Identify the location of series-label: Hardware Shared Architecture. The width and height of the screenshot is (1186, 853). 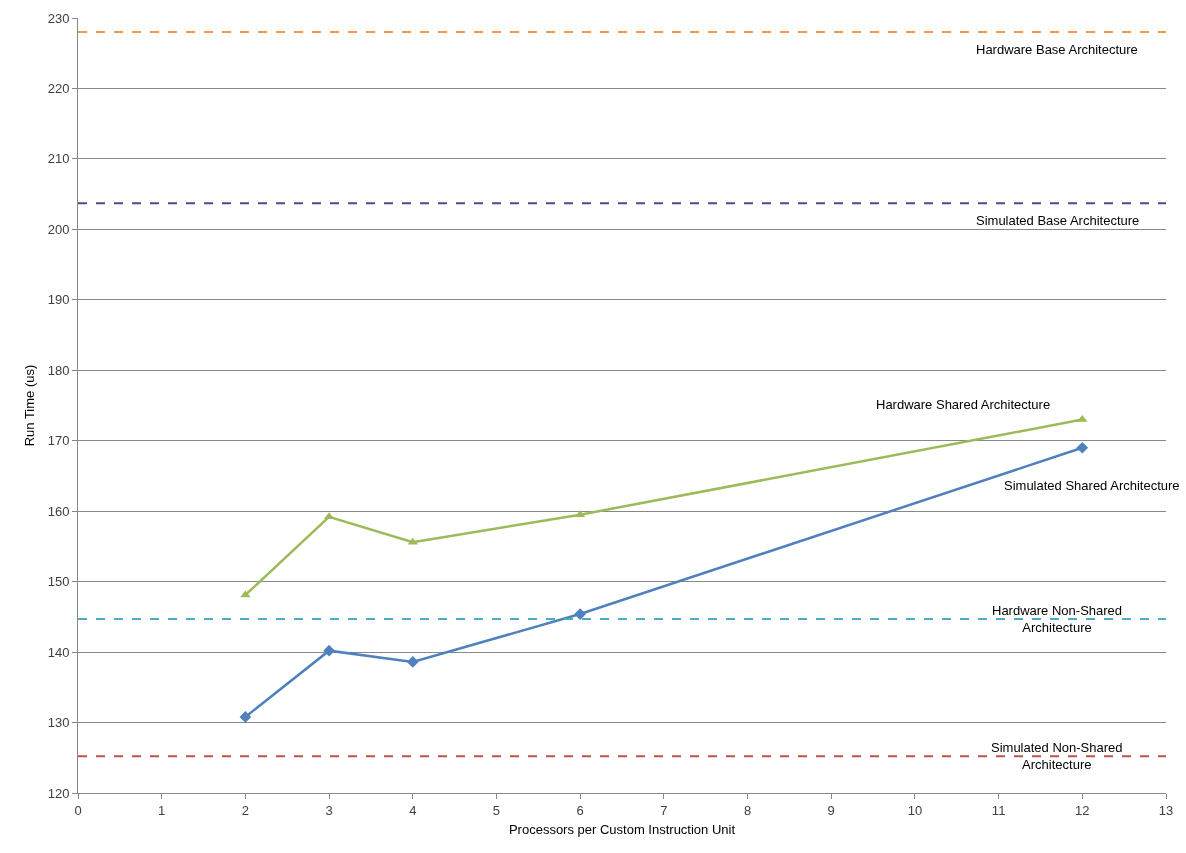
(963, 404).